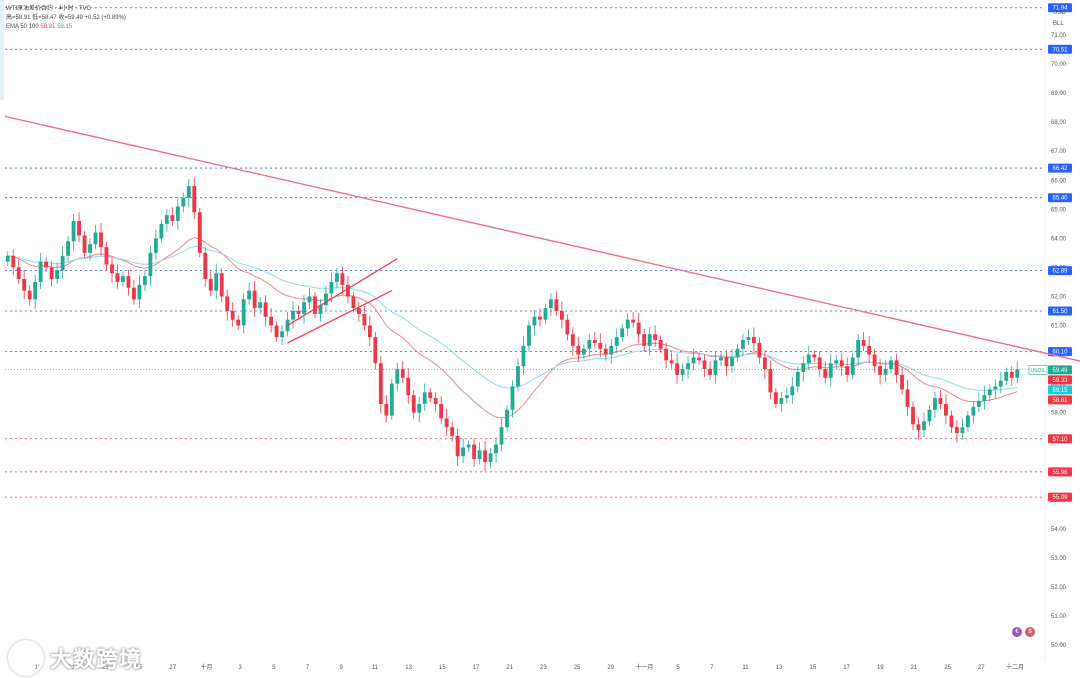  I want to click on price-level-label: 57.10, so click(1060, 440).